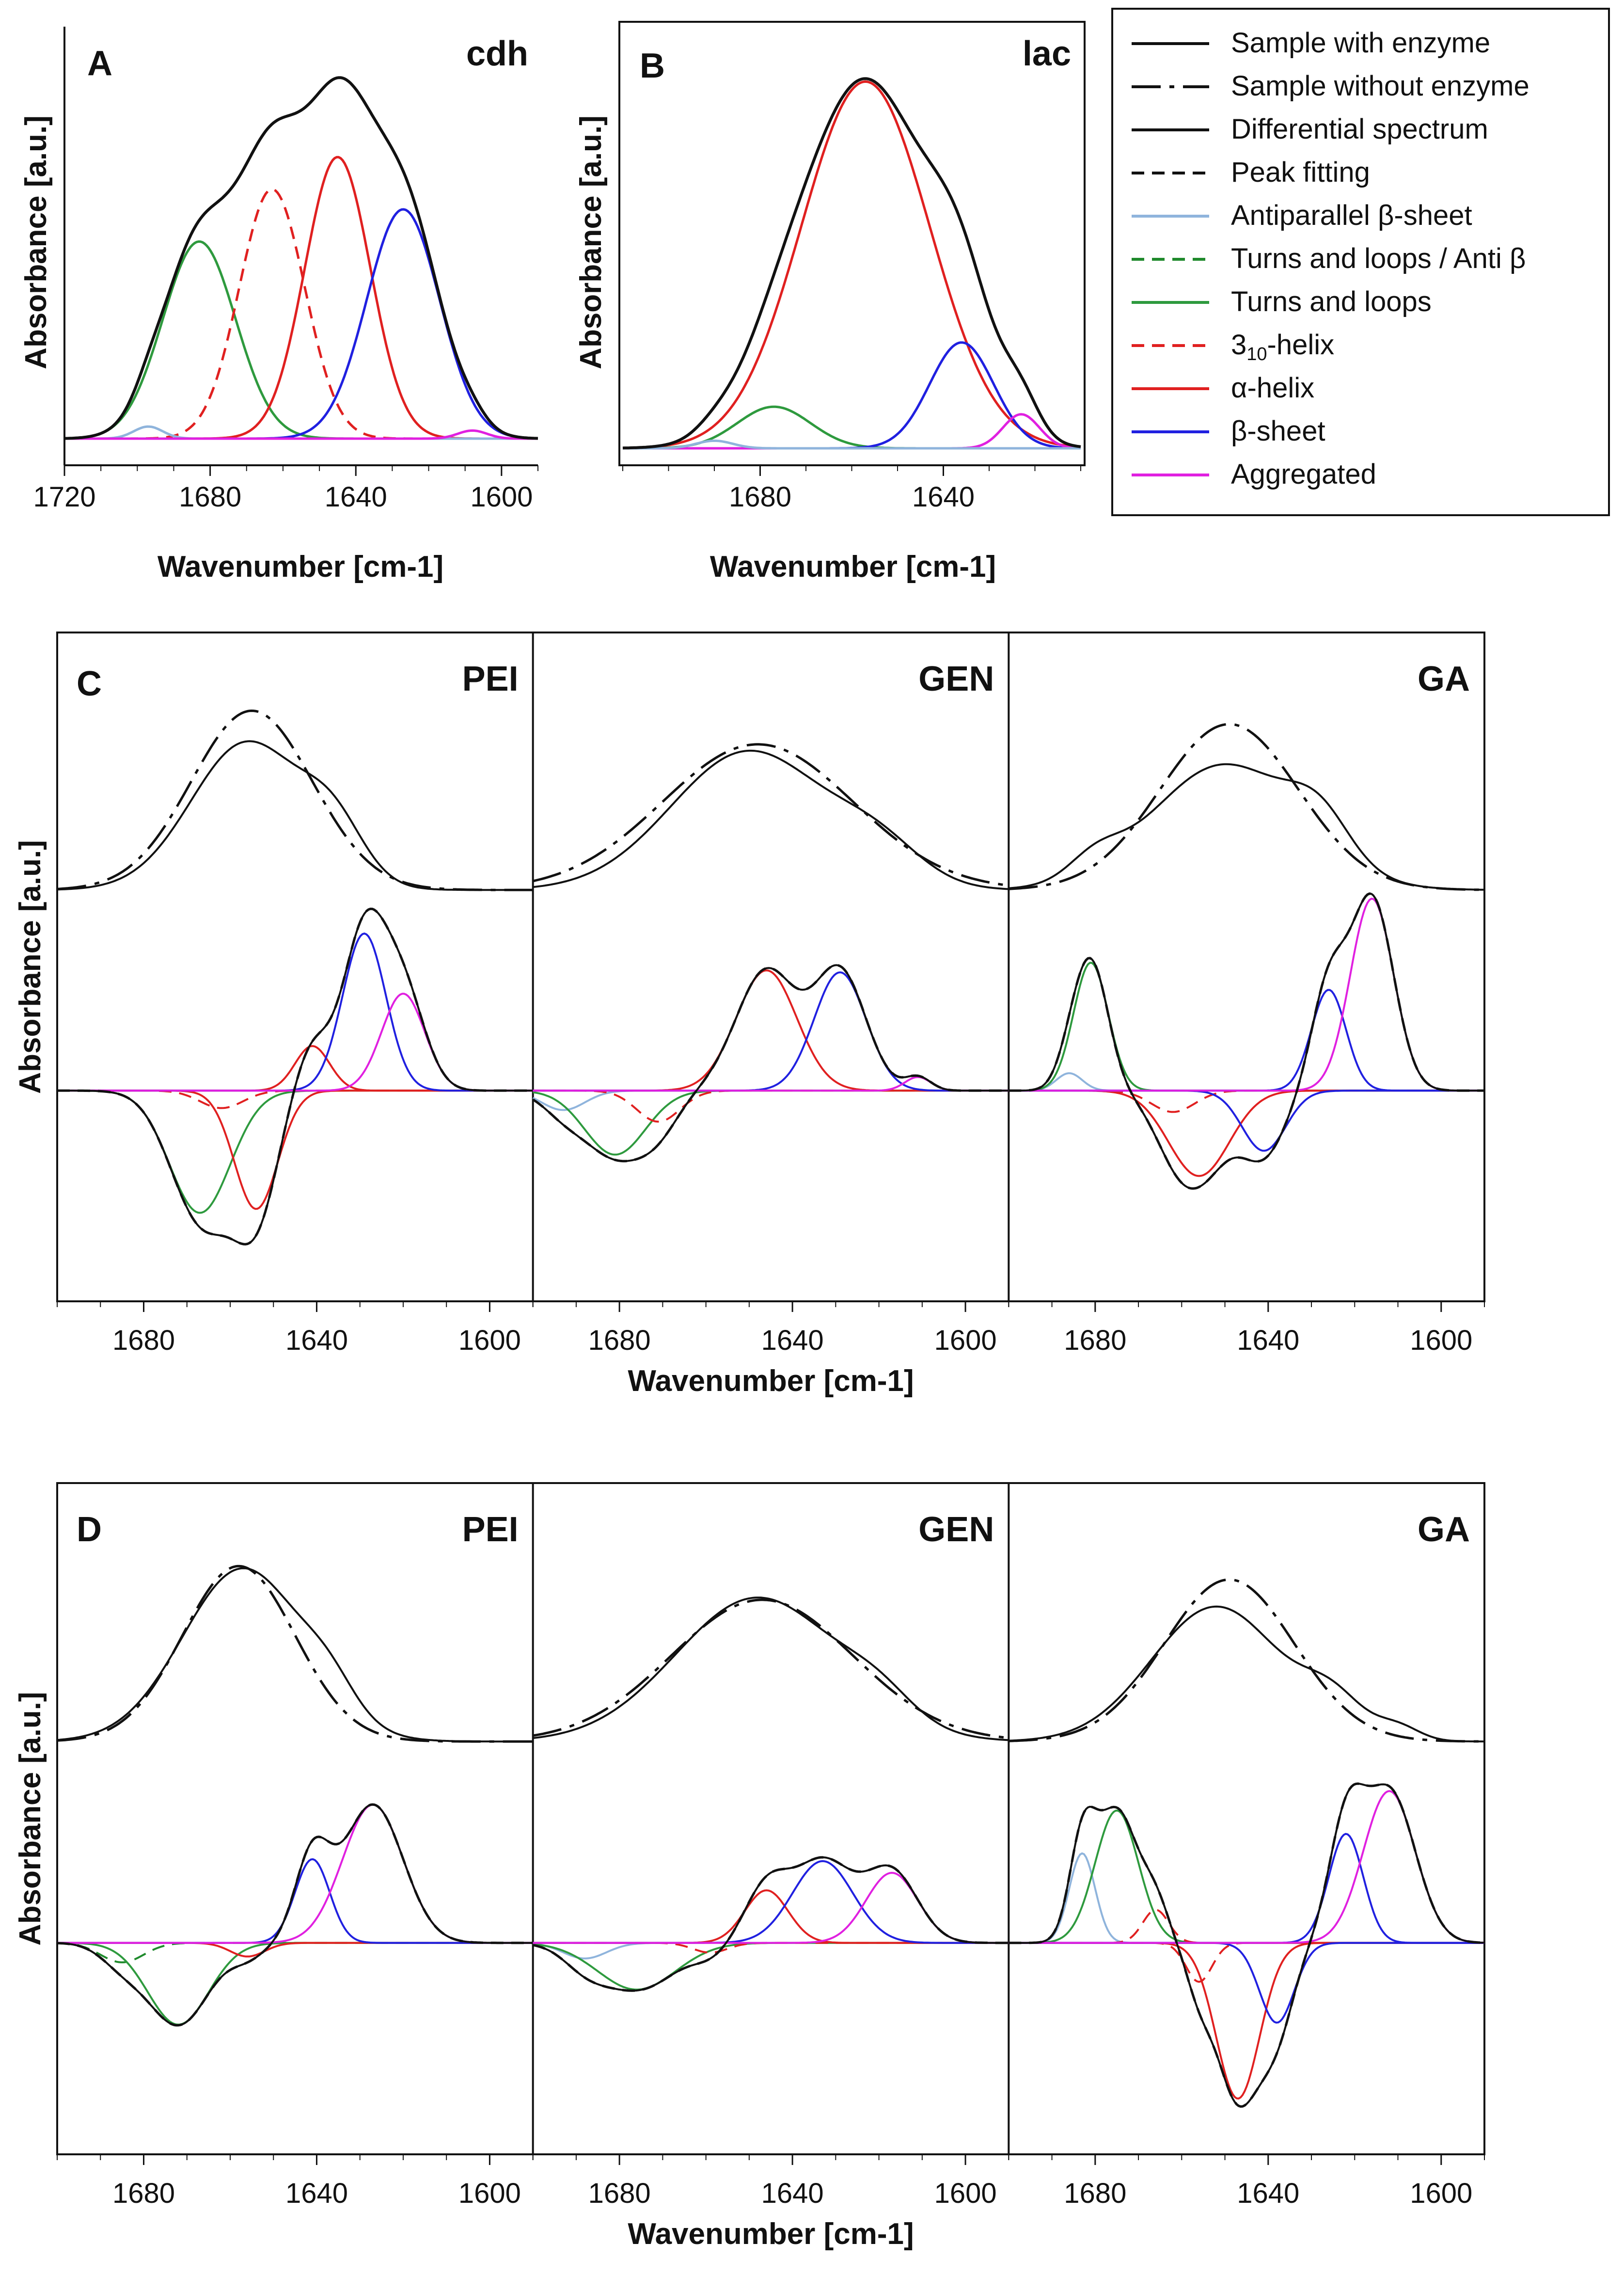 This screenshot has height=2291, width=1624. I want to click on panel-B-turns-band, so click(852, 427).